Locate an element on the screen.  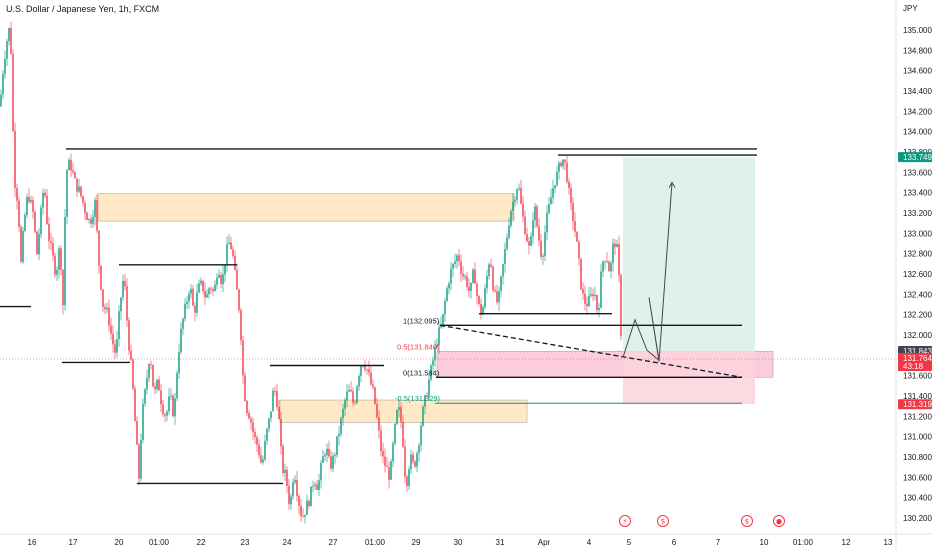
time-tick-label: 12 is located at coordinates (846, 542).